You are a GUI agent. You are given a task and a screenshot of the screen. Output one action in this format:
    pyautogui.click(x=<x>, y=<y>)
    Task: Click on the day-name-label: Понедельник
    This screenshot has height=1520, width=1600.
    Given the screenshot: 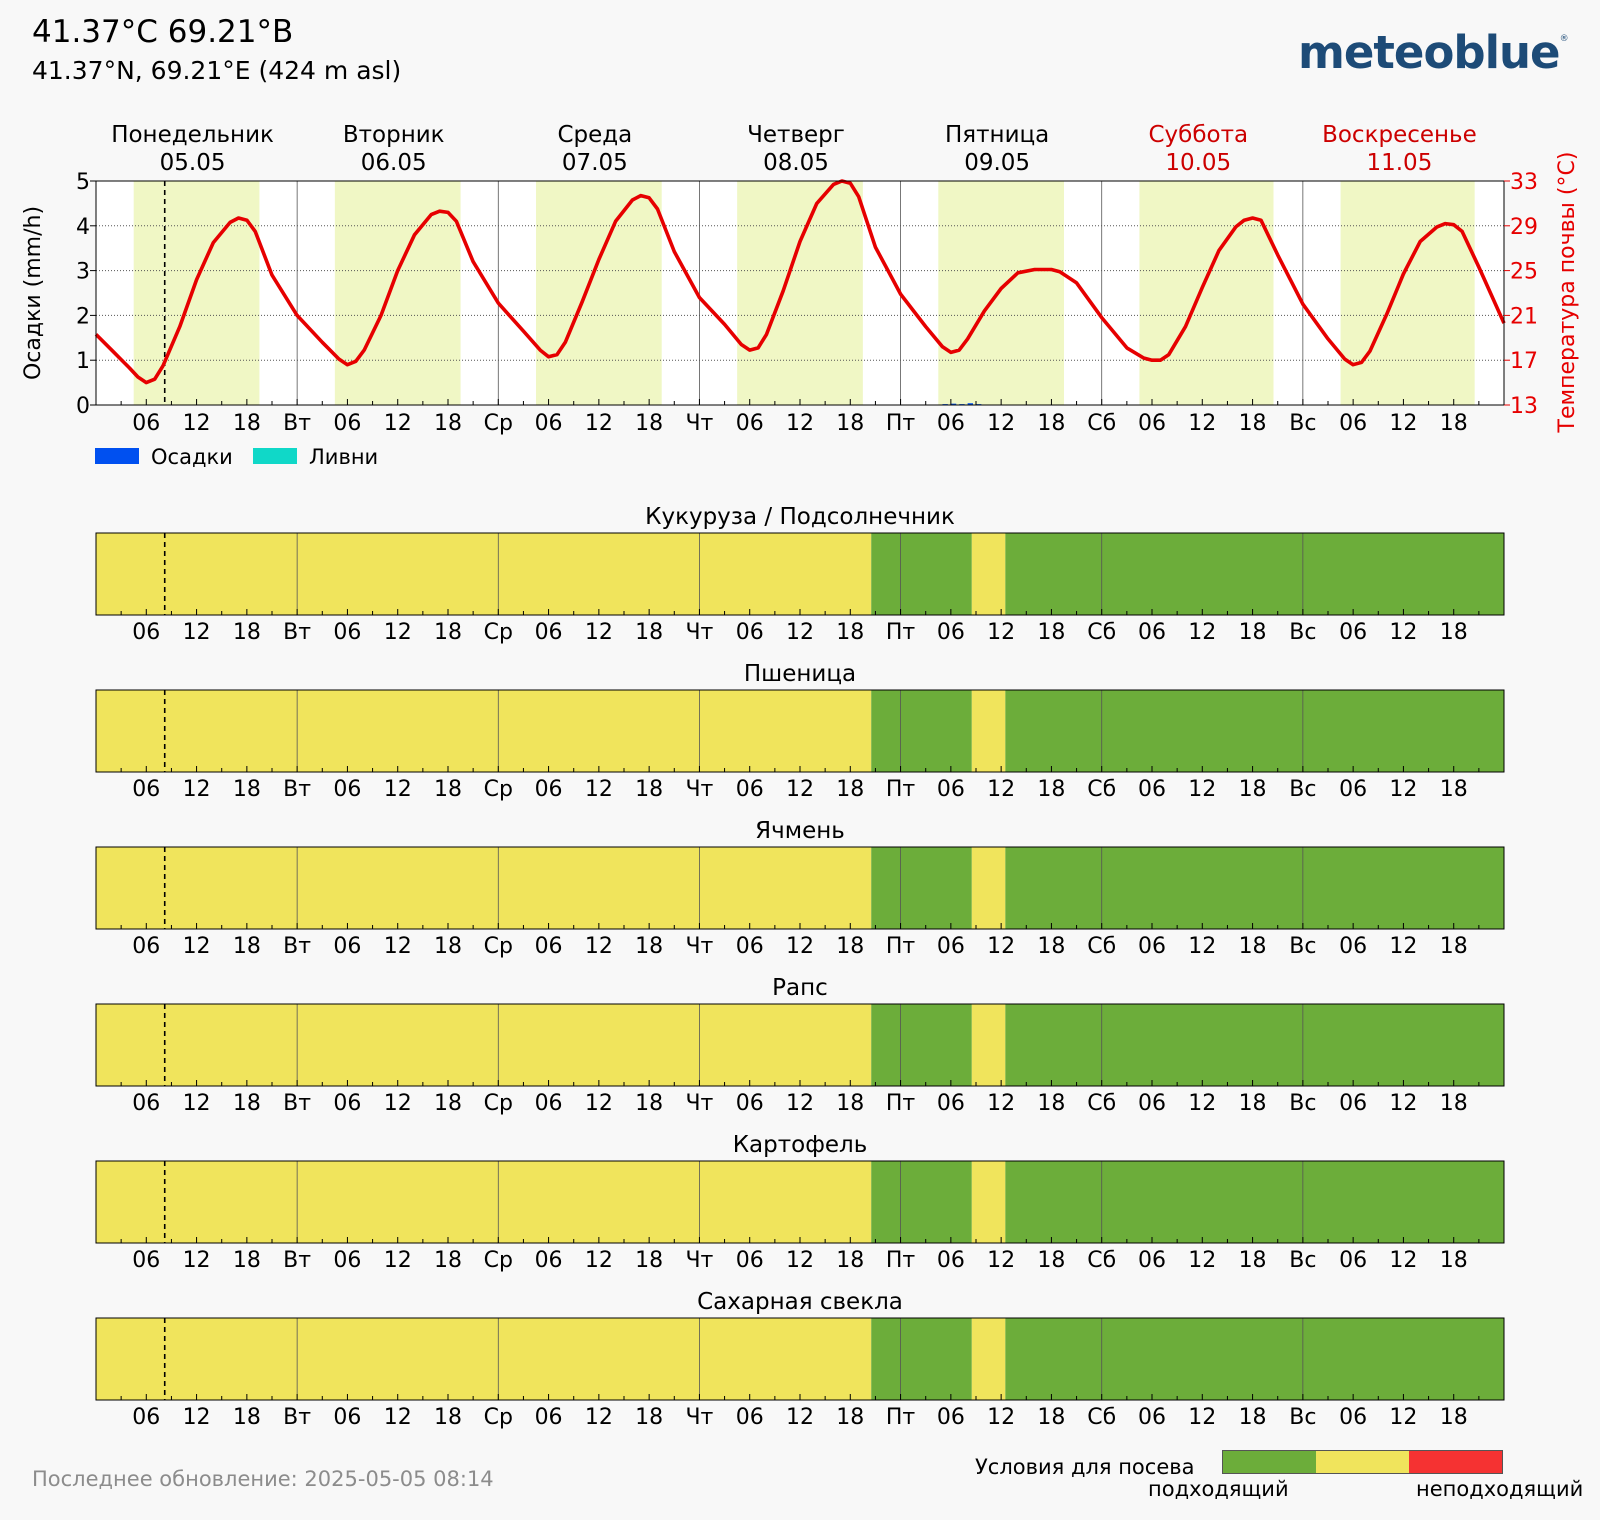 What is the action you would take?
    pyautogui.click(x=192, y=135)
    